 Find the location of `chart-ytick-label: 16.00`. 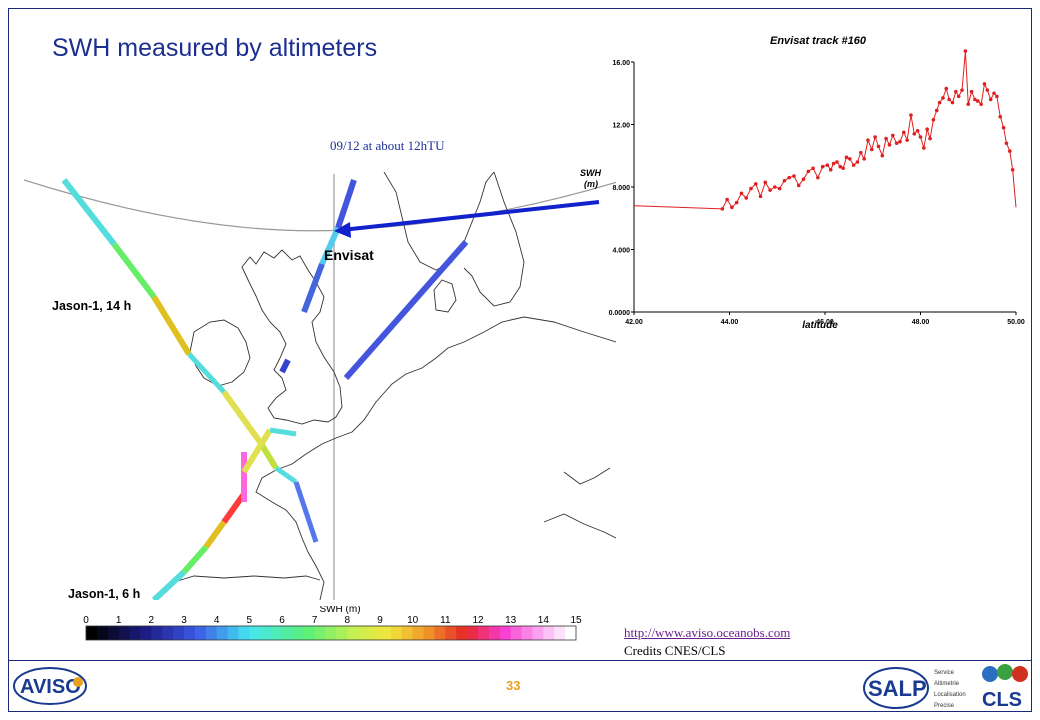

chart-ytick-label: 16.00 is located at coordinates (621, 63).